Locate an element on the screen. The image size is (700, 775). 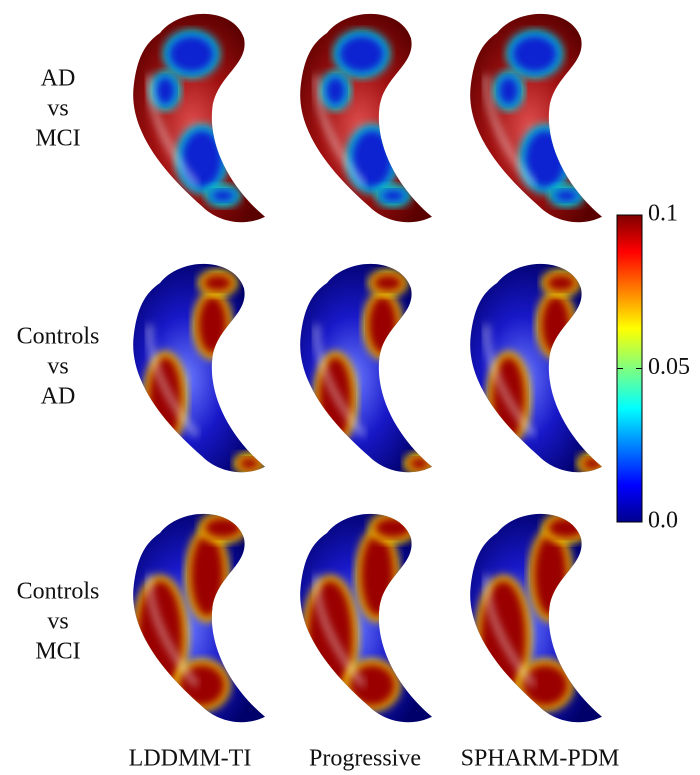
colorbar-tick-label: 0.1 is located at coordinates (663, 214).